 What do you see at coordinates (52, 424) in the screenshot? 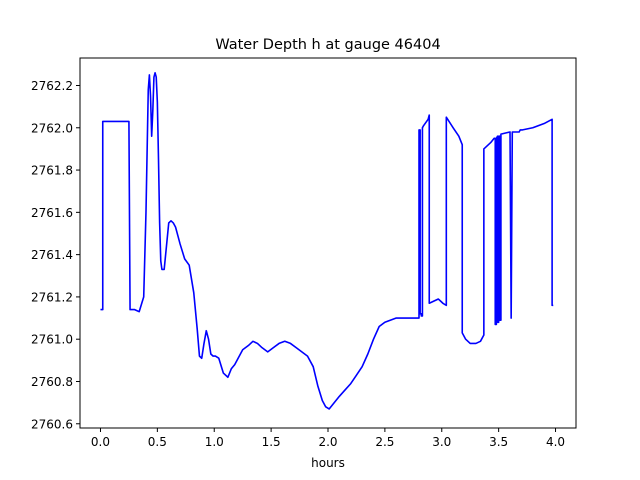
I see `y-tick-label: 2760.6` at bounding box center [52, 424].